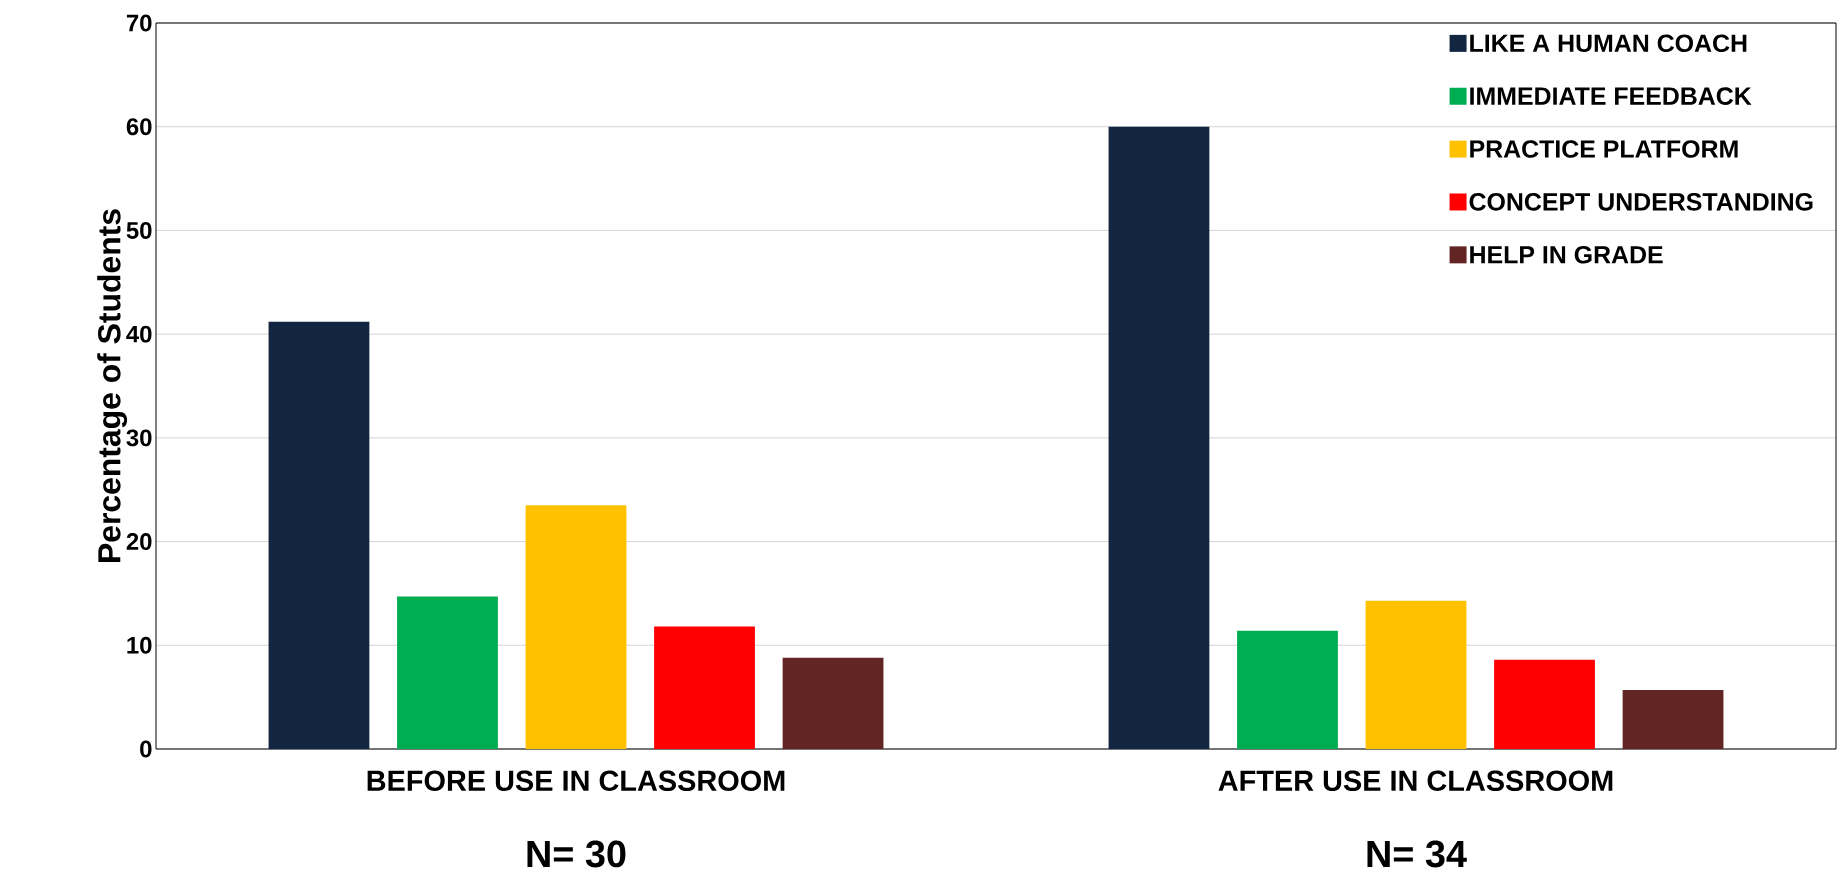 This screenshot has width=1841, height=883. I want to click on y-tick-label: 70, so click(139, 23).